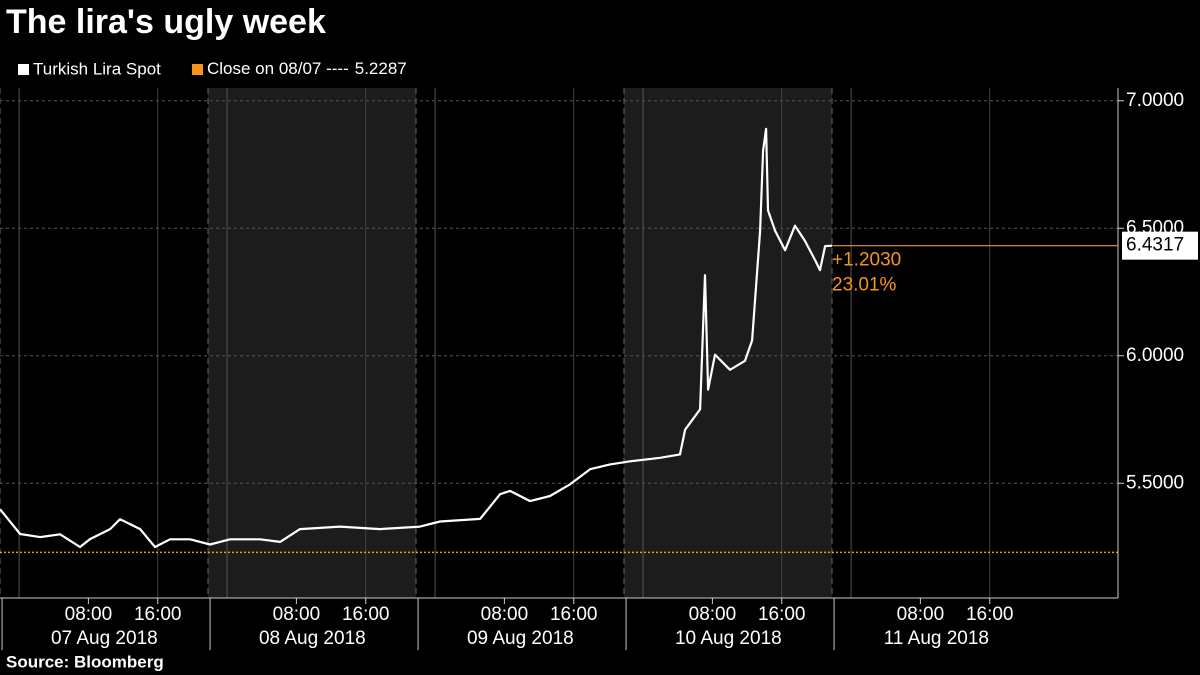  I want to click on last-value-box, so click(1160, 245).